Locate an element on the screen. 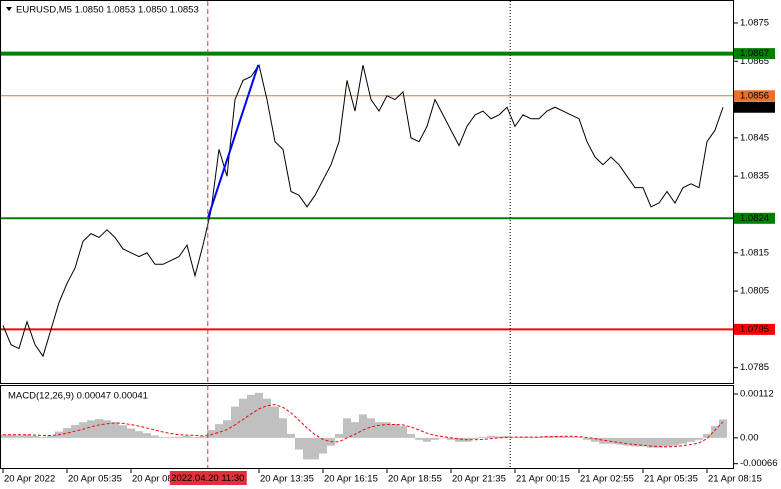  y-tick-label: 1.0845 is located at coordinates (754, 137).